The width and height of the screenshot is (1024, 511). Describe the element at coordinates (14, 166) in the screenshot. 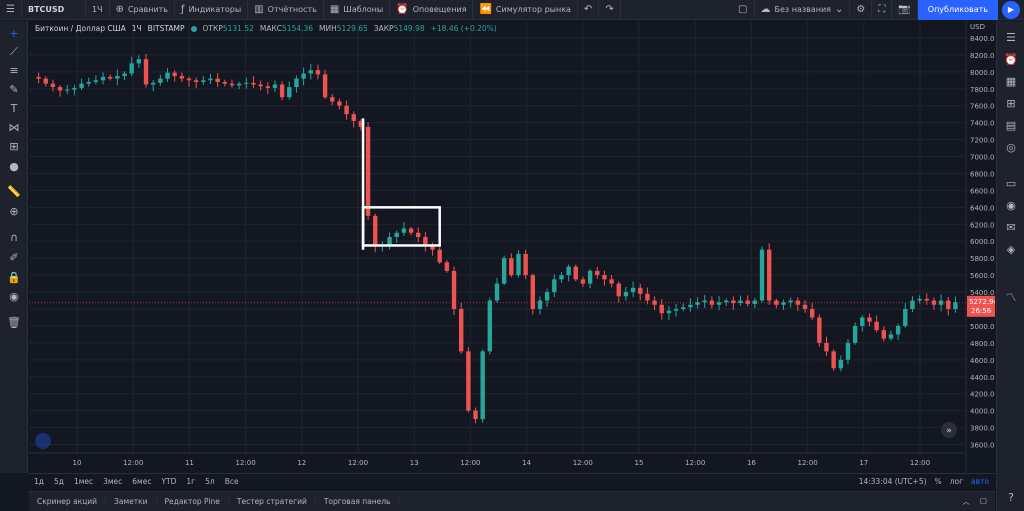

I see `shapes-icon: ●` at that location.